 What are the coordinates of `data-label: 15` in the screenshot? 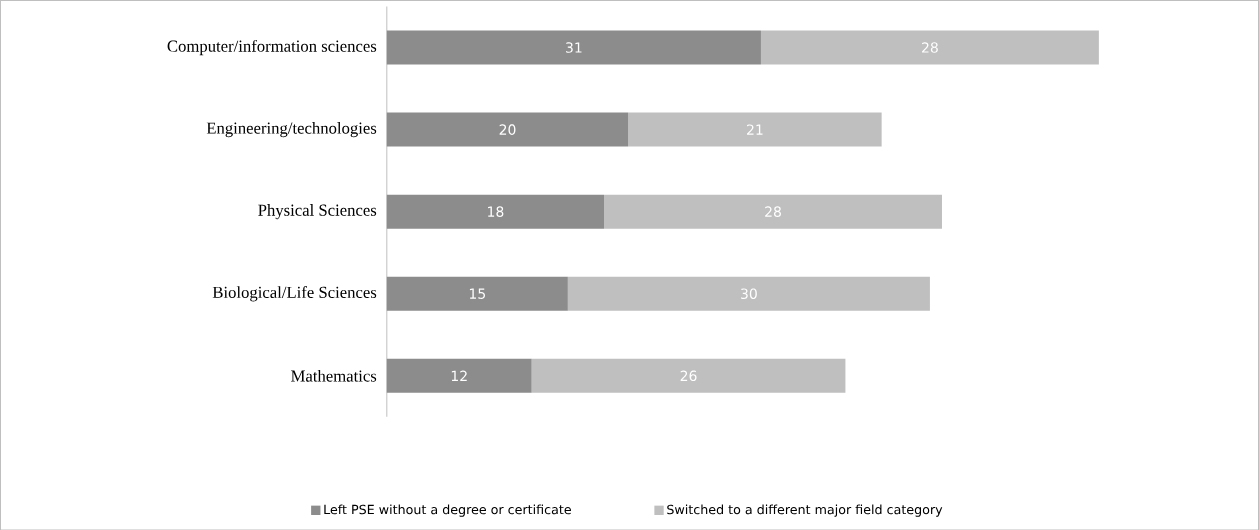 It's located at (477, 293).